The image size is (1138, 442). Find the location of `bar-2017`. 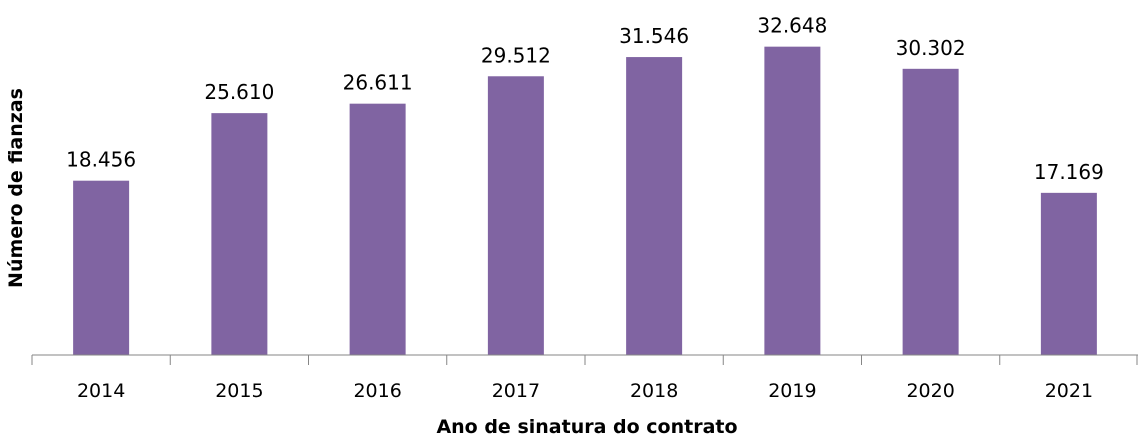

bar-2017 is located at coordinates (515, 215).